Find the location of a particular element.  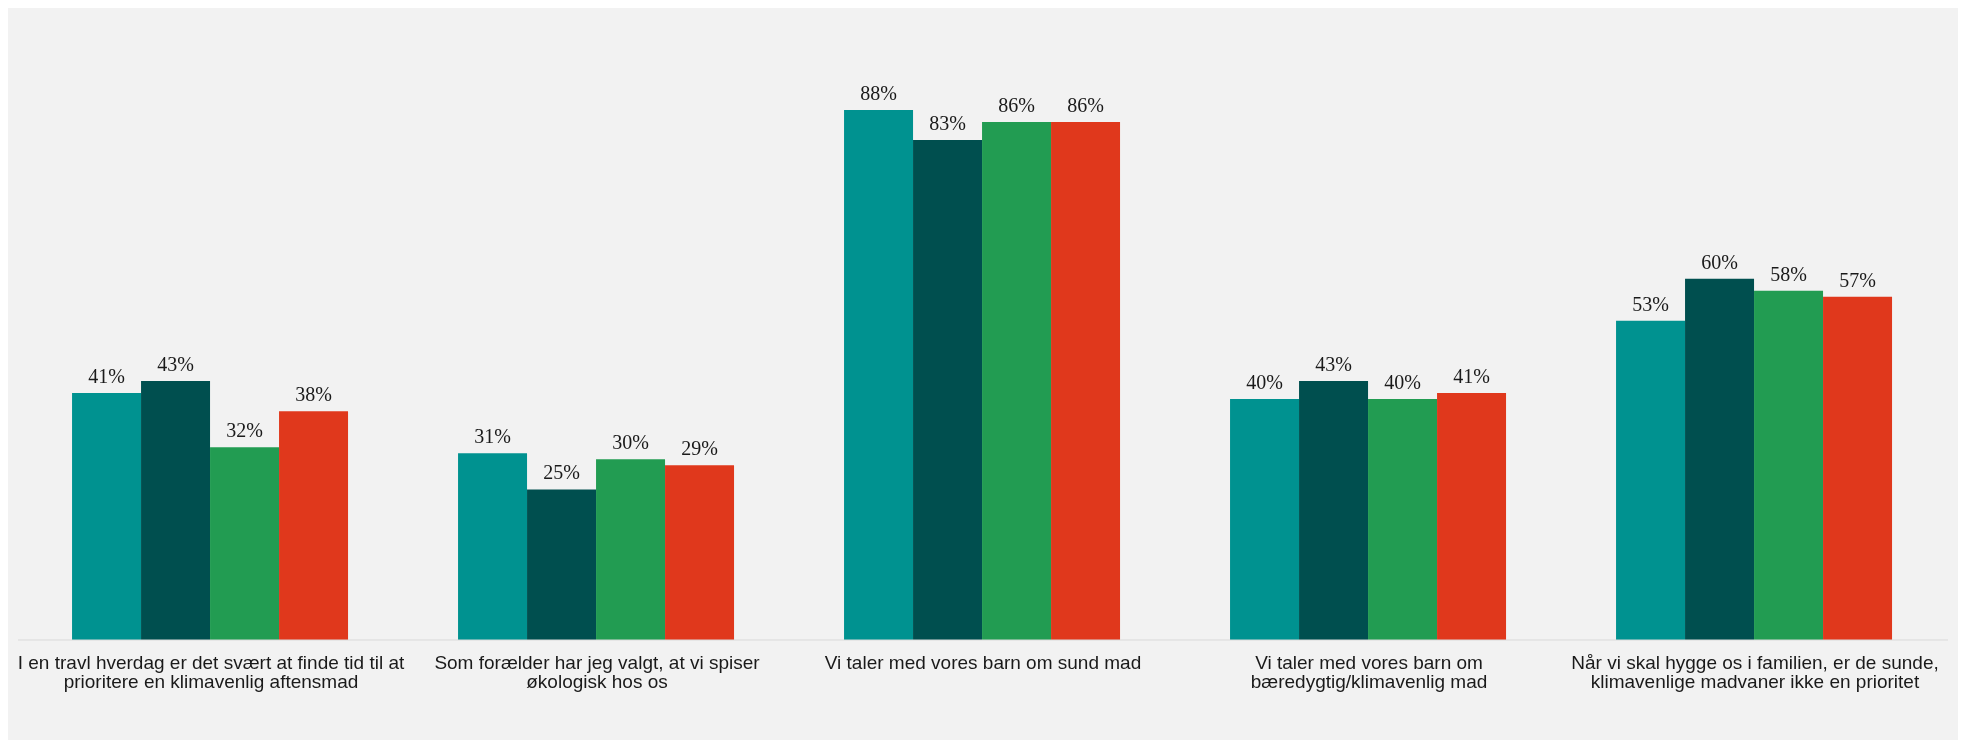

data-label: 57% is located at coordinates (1857, 279).